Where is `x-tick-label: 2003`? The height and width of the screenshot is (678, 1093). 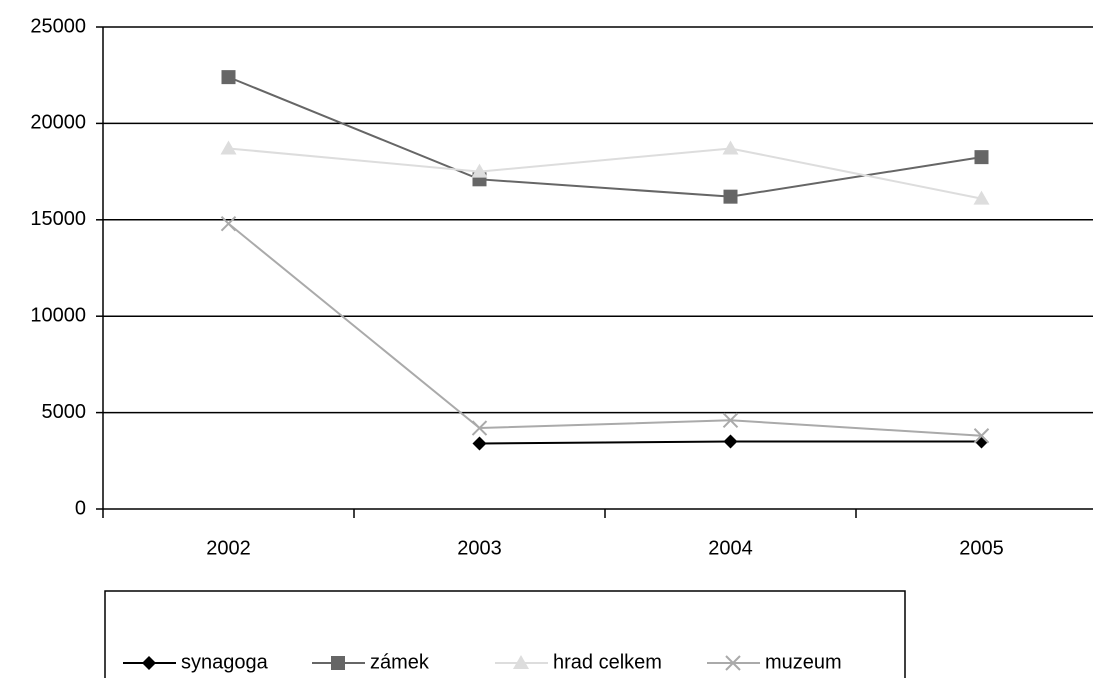
x-tick-label: 2003 is located at coordinates (479, 548).